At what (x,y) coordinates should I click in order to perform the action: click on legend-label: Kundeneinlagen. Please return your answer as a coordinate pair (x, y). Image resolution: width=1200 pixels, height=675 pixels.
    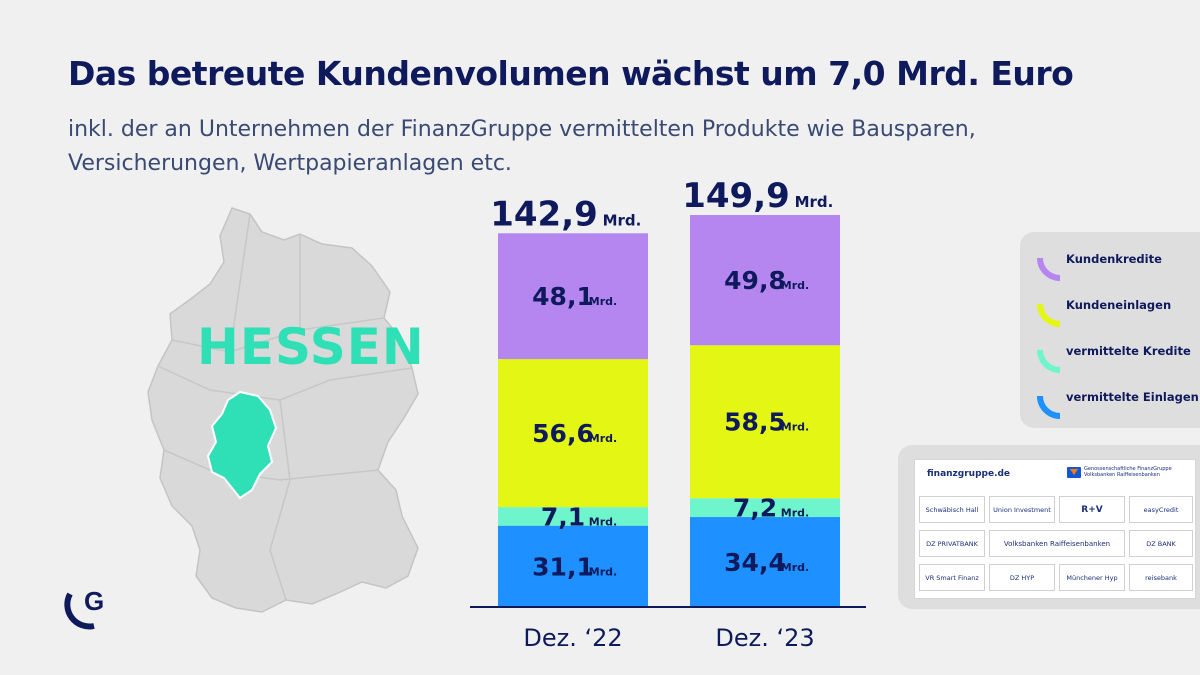
    Looking at the image, I should click on (1119, 305).